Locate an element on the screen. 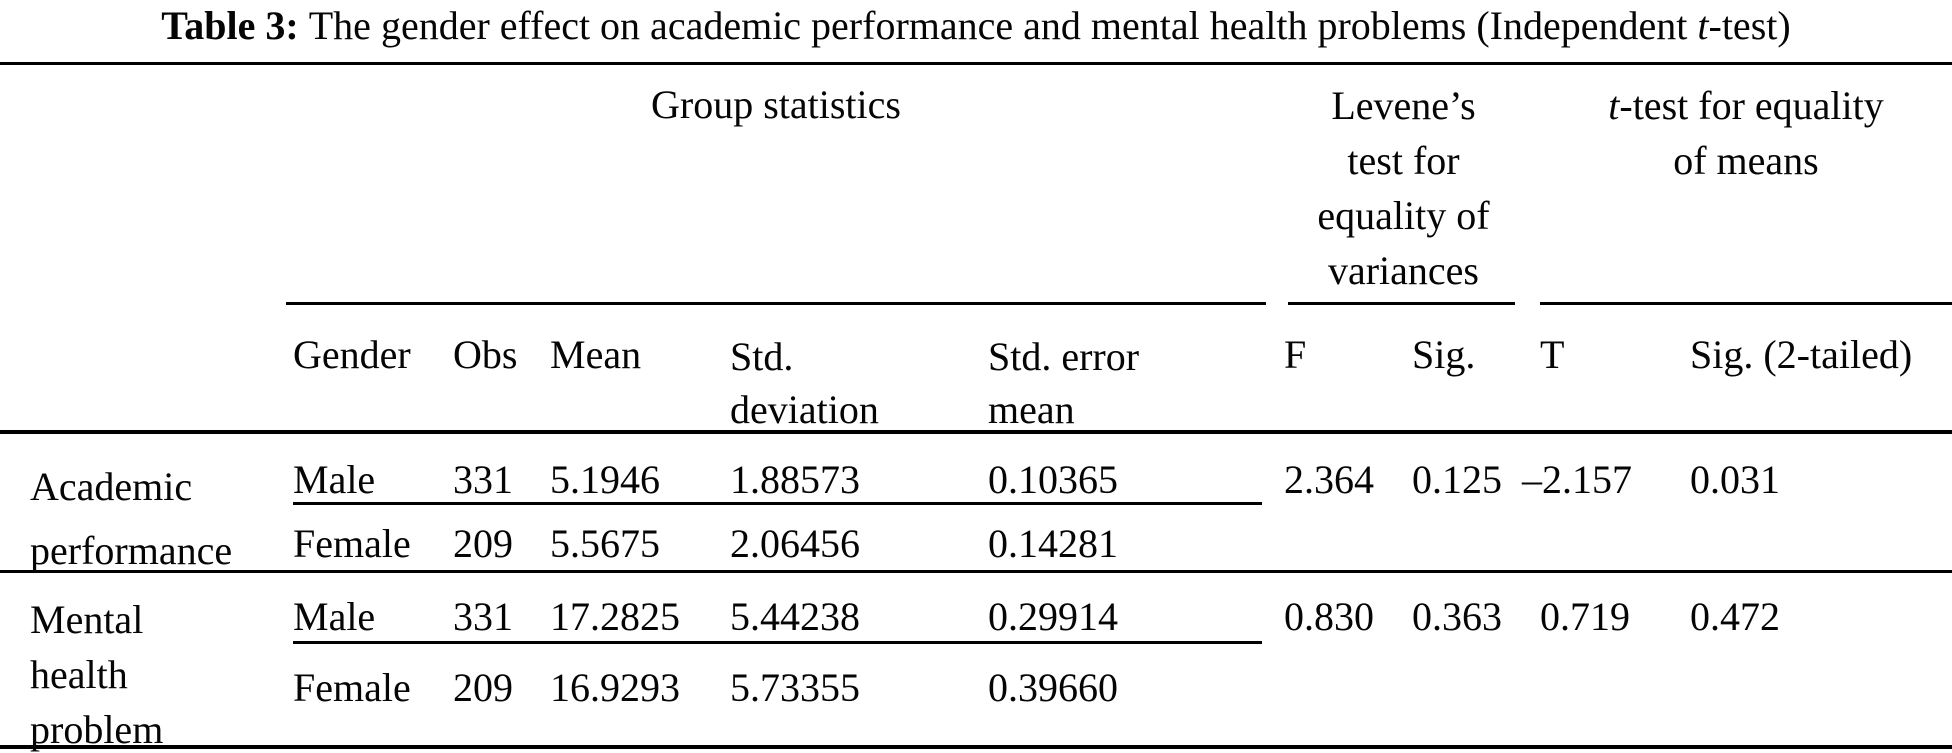 The width and height of the screenshot is (1952, 753). cell-academic-f: 2.364 is located at coordinates (1329, 479).